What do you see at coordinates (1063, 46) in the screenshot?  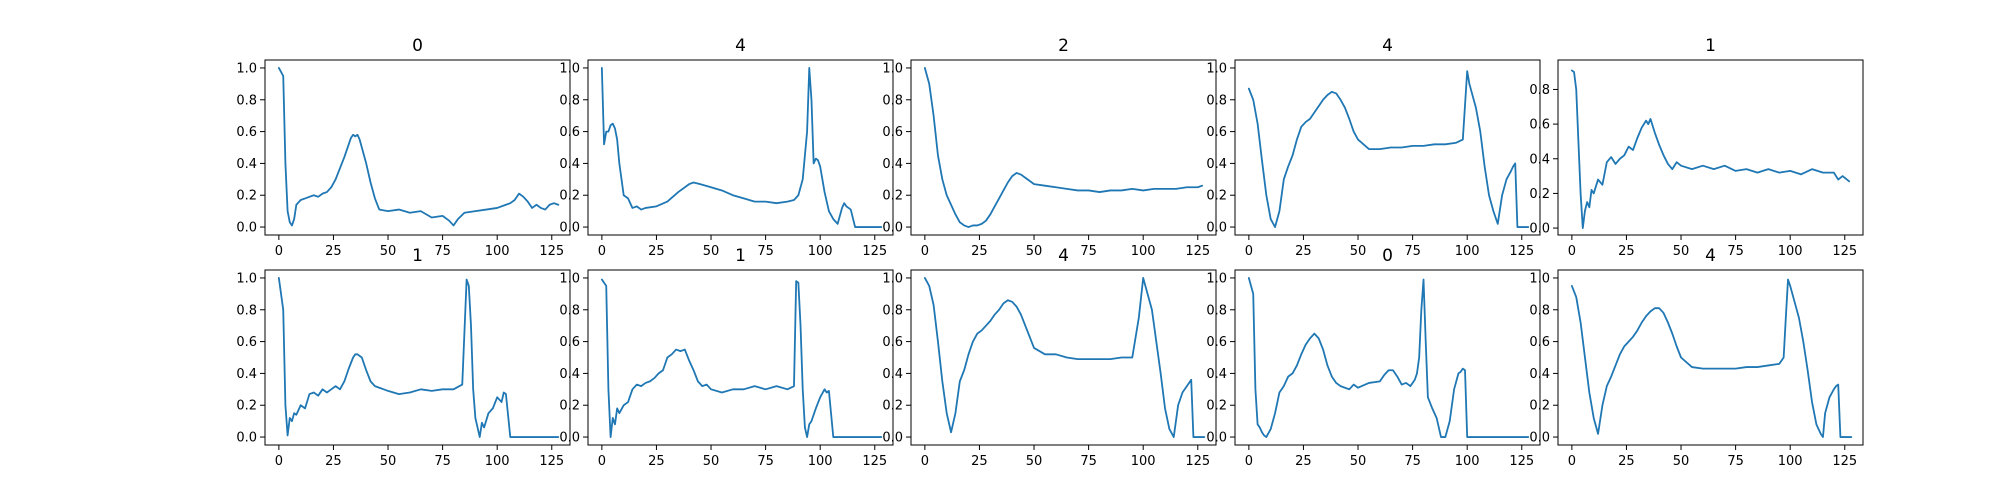 I see `subplot-title: 2` at bounding box center [1063, 46].